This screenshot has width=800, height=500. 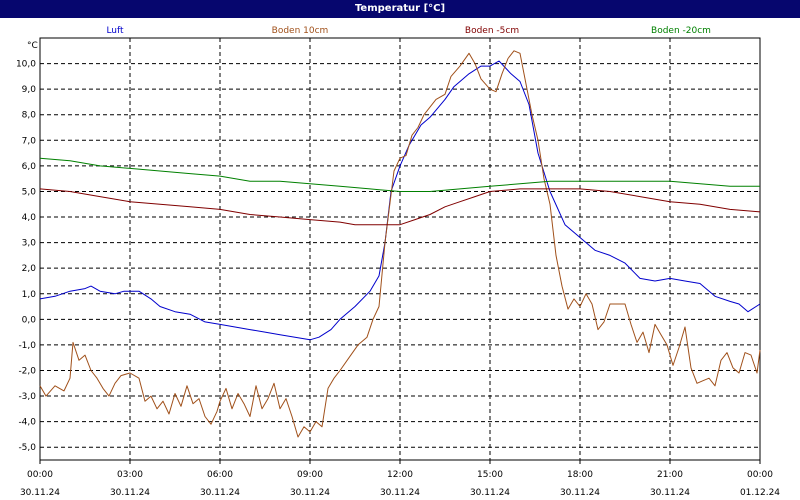 What do you see at coordinates (29, 244) in the screenshot?
I see `y-tick-label: 3,0` at bounding box center [29, 244].